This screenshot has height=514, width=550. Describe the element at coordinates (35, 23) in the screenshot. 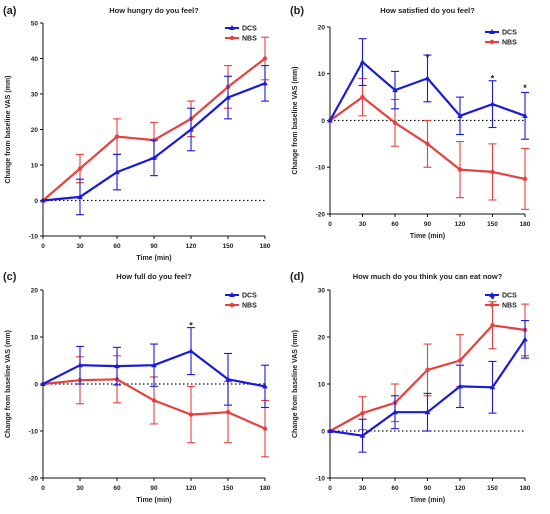

I see `y-tick-label: 50` at that location.